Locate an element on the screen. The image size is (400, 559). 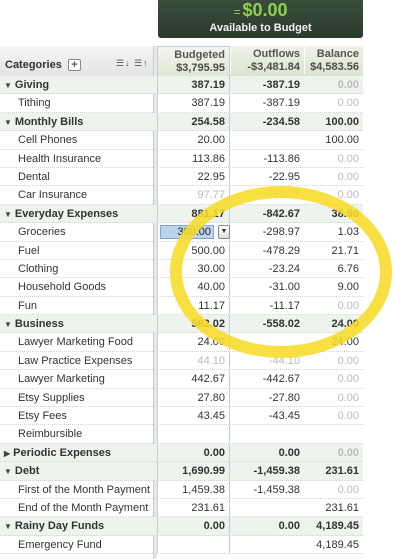
group-name: ▼ Business is located at coordinates (76, 323).